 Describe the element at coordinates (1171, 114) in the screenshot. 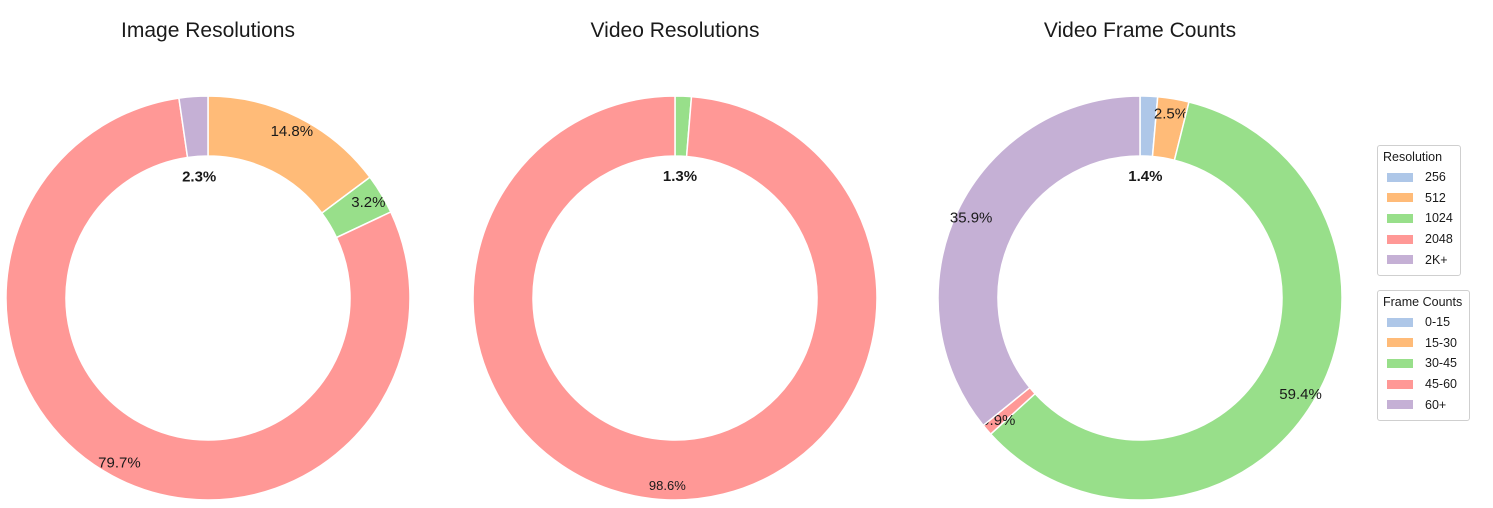

I see `slice-label-15-30: 2.5%` at that location.